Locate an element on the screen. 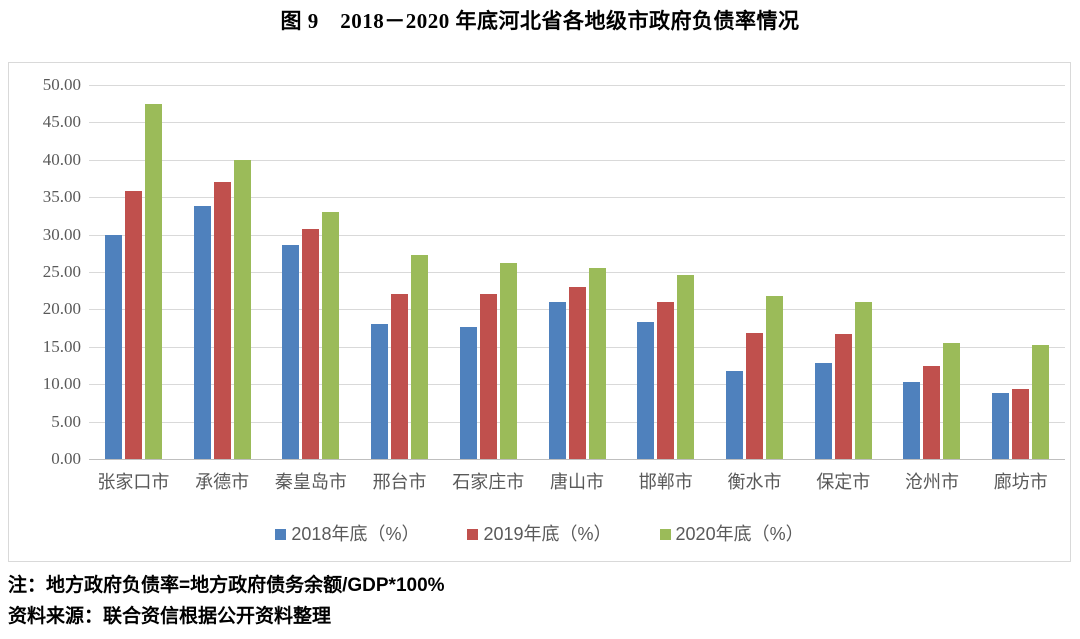 The image size is (1080, 639). legend-item: 2020年底（%） is located at coordinates (731, 534).